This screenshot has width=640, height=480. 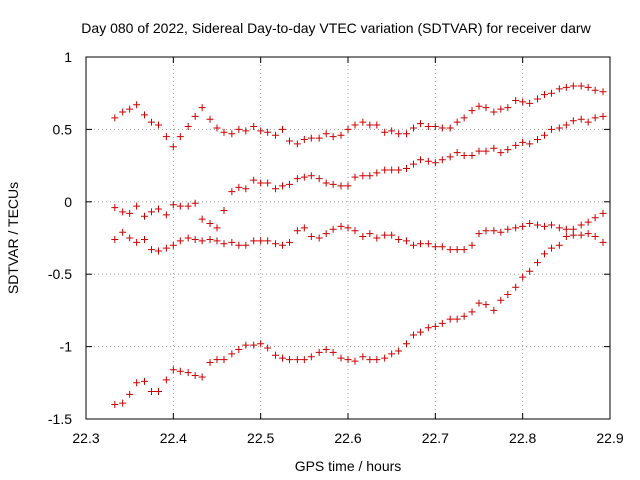 What do you see at coordinates (63, 129) in the screenshot?
I see `y-tick-label: 0.5` at bounding box center [63, 129].